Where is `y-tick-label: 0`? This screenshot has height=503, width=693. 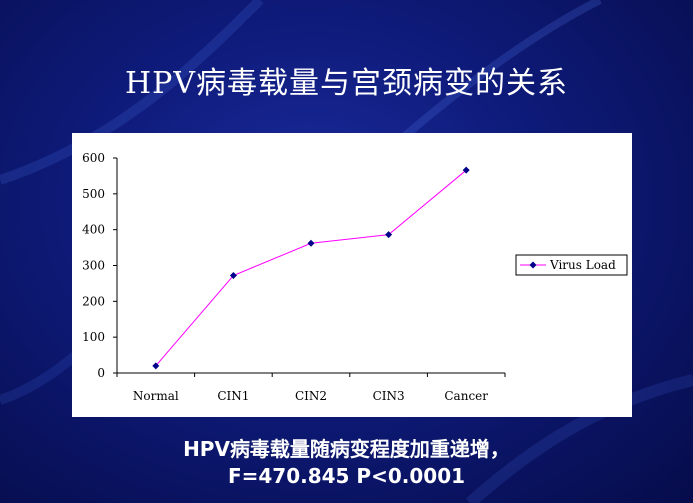 y-tick-label: 0 is located at coordinates (101, 373).